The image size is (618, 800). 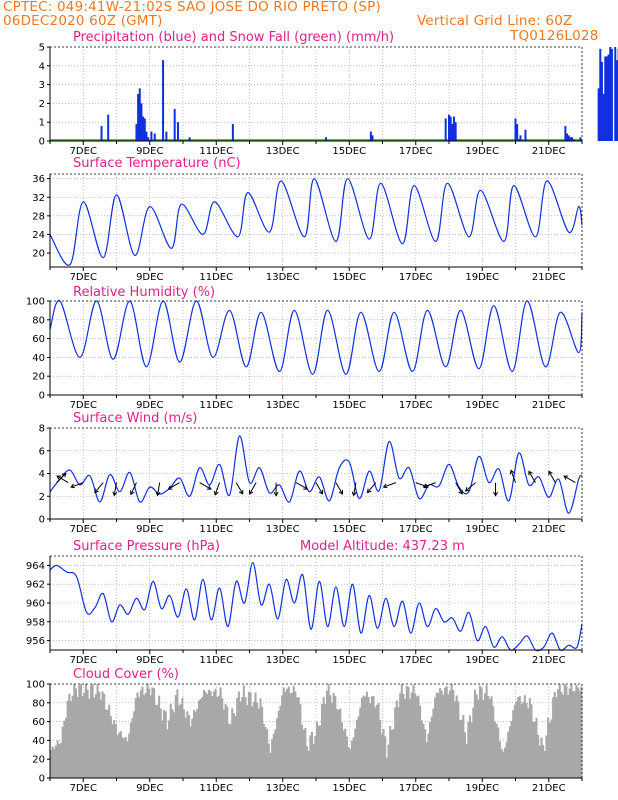 I want to click on y-tick-label: 100, so click(x=35, y=302).